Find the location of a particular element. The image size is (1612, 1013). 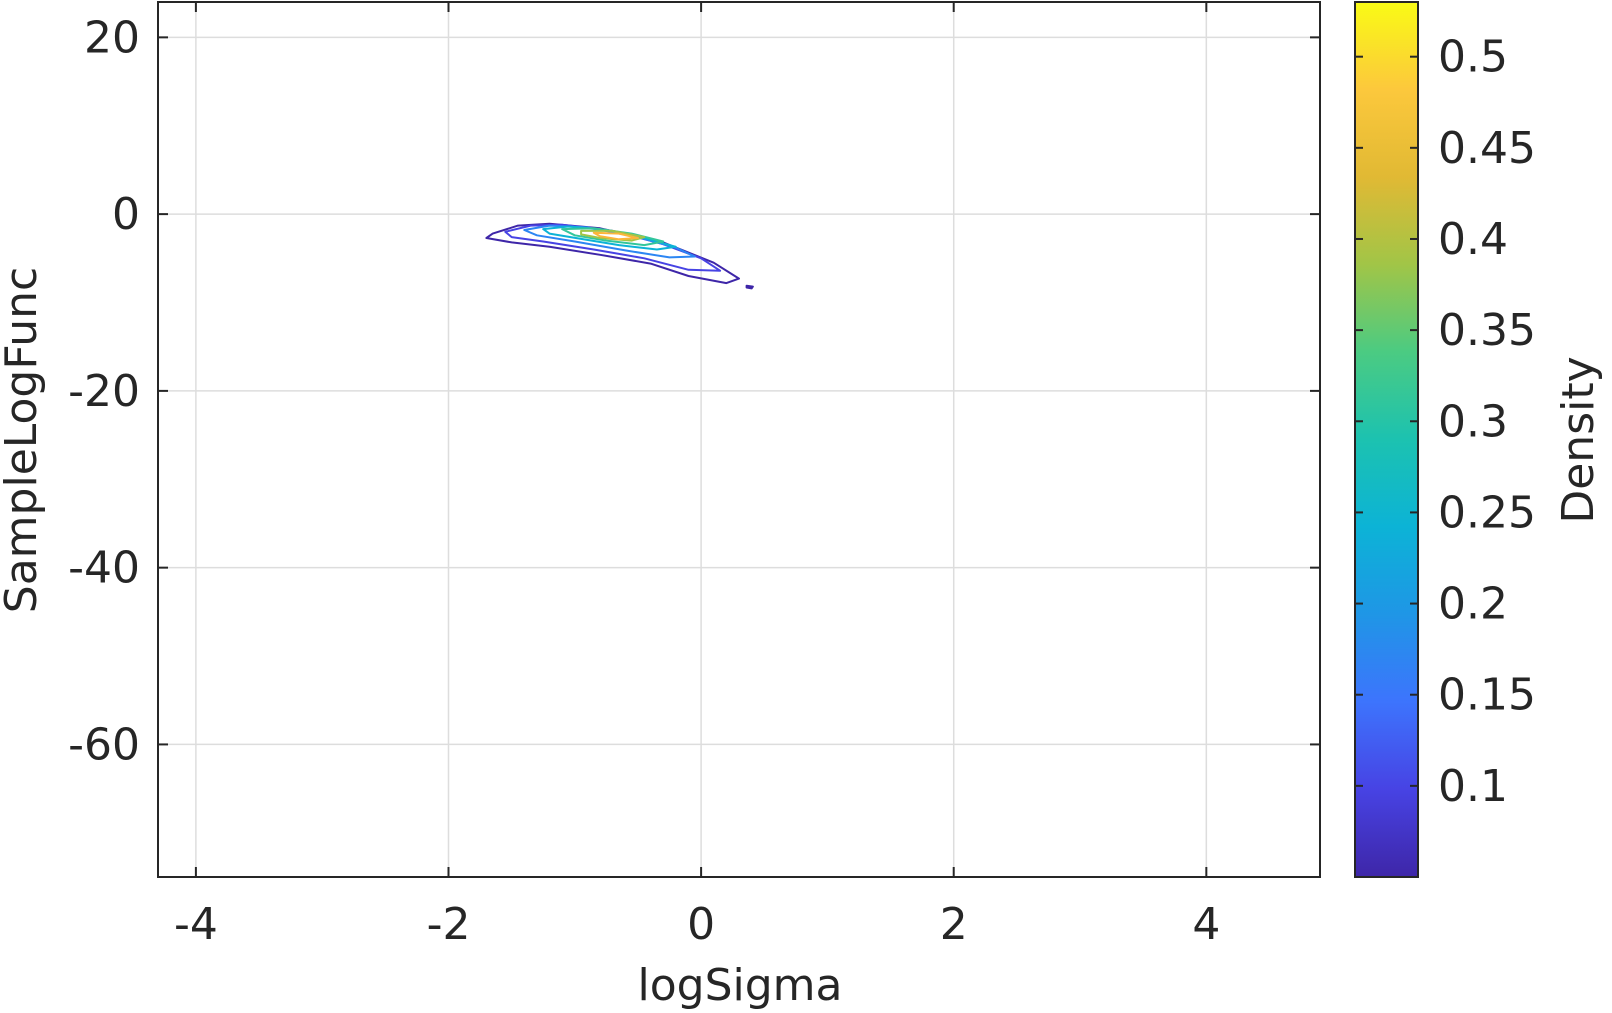

y-tick-label: -60 is located at coordinates (104, 744).